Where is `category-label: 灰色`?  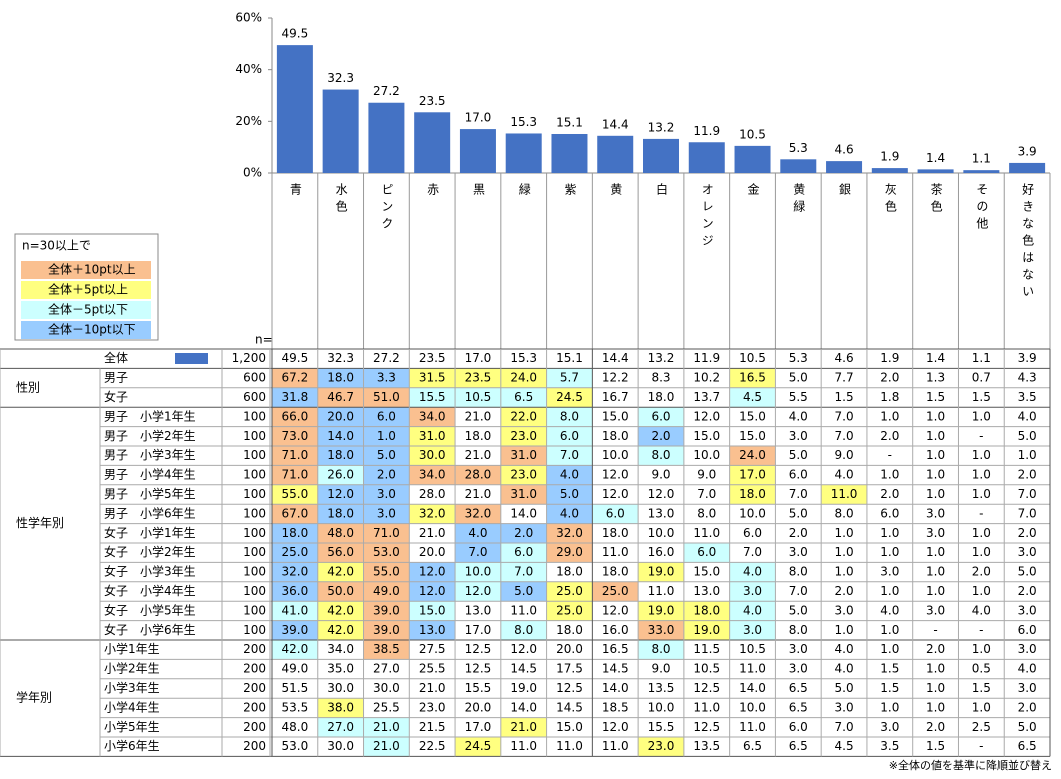
category-label: 灰色 is located at coordinates (890, 200).